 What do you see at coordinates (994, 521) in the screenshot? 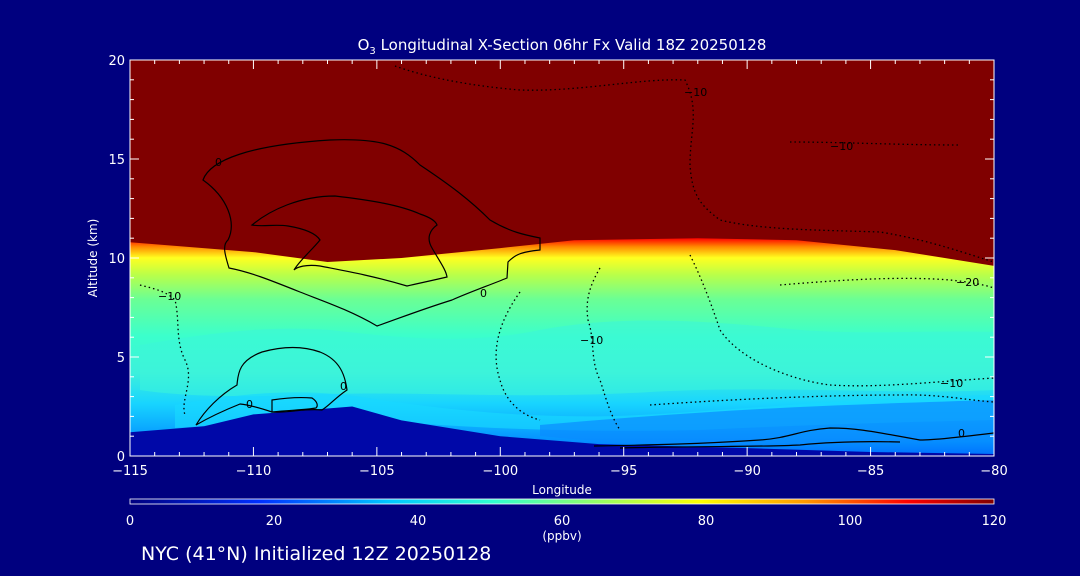
I see `colorbar-tick-label: 120` at bounding box center [994, 521].